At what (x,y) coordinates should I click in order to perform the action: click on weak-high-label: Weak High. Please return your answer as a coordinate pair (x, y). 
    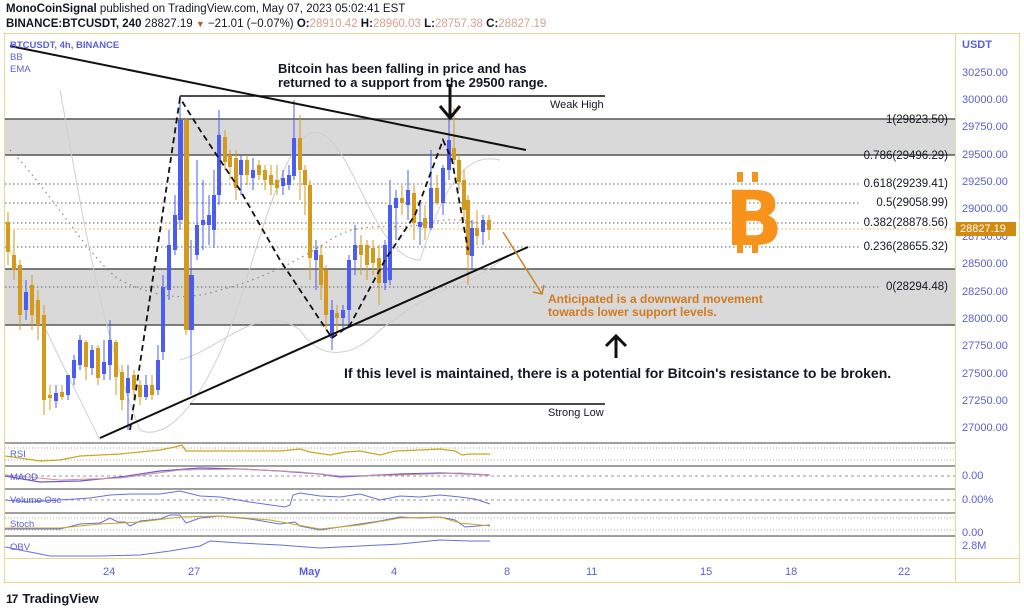
    Looking at the image, I should click on (577, 105).